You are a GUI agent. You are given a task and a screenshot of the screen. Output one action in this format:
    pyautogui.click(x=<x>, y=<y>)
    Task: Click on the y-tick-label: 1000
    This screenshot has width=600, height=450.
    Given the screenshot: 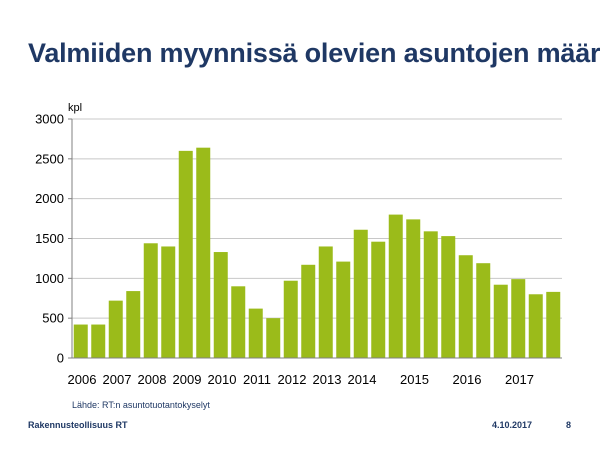 What is the action you would take?
    pyautogui.click(x=49, y=278)
    